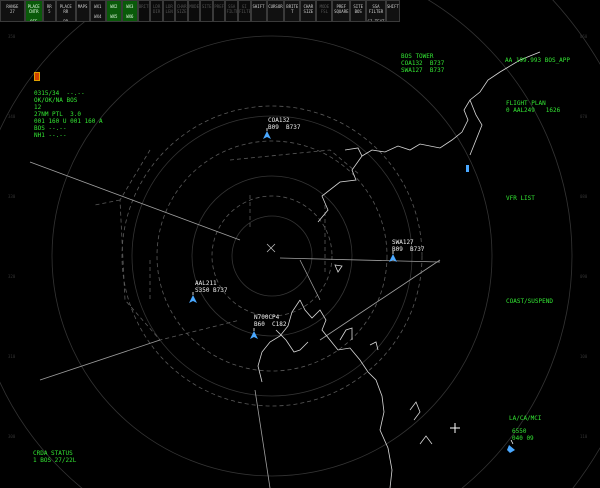 Image resolution: width=600 pixels, height=488 pixels. Describe the element at coordinates (12, 11) in the screenshot. I see `dcb-button: RANGE 27` at that location.